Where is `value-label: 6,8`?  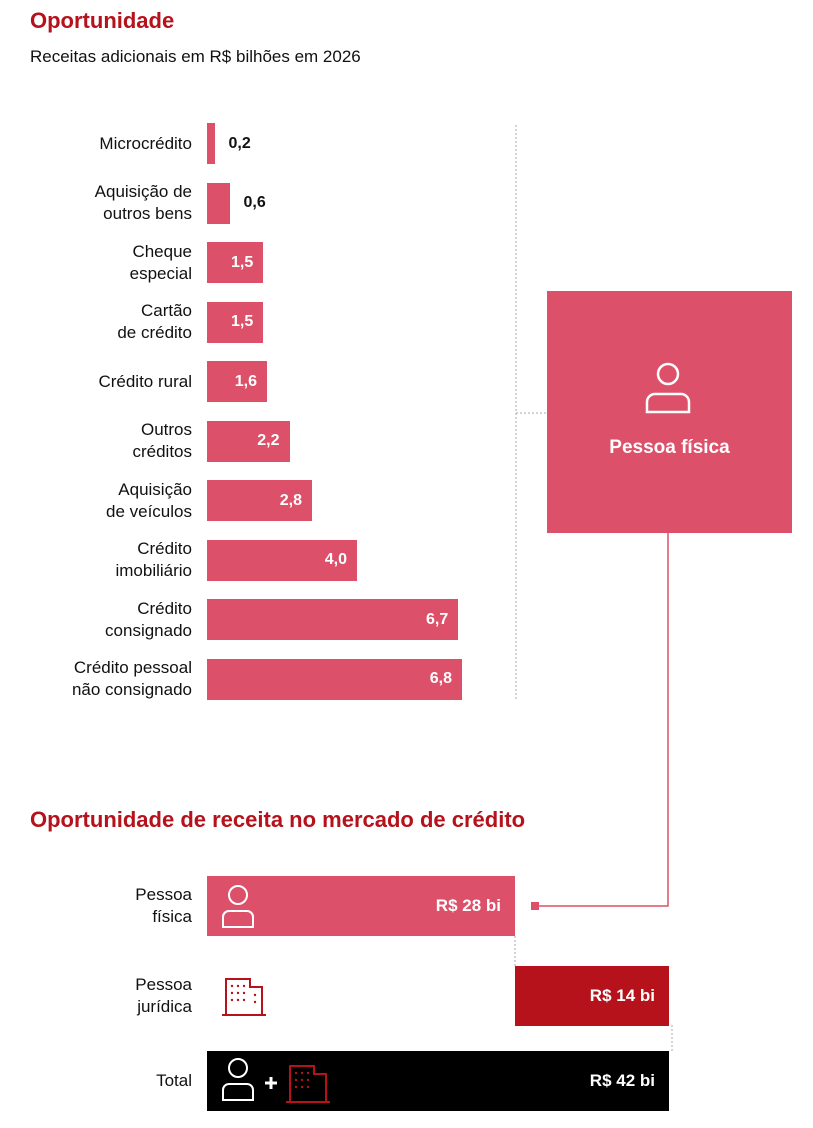
value-label: 6,8 is located at coordinates (440, 678).